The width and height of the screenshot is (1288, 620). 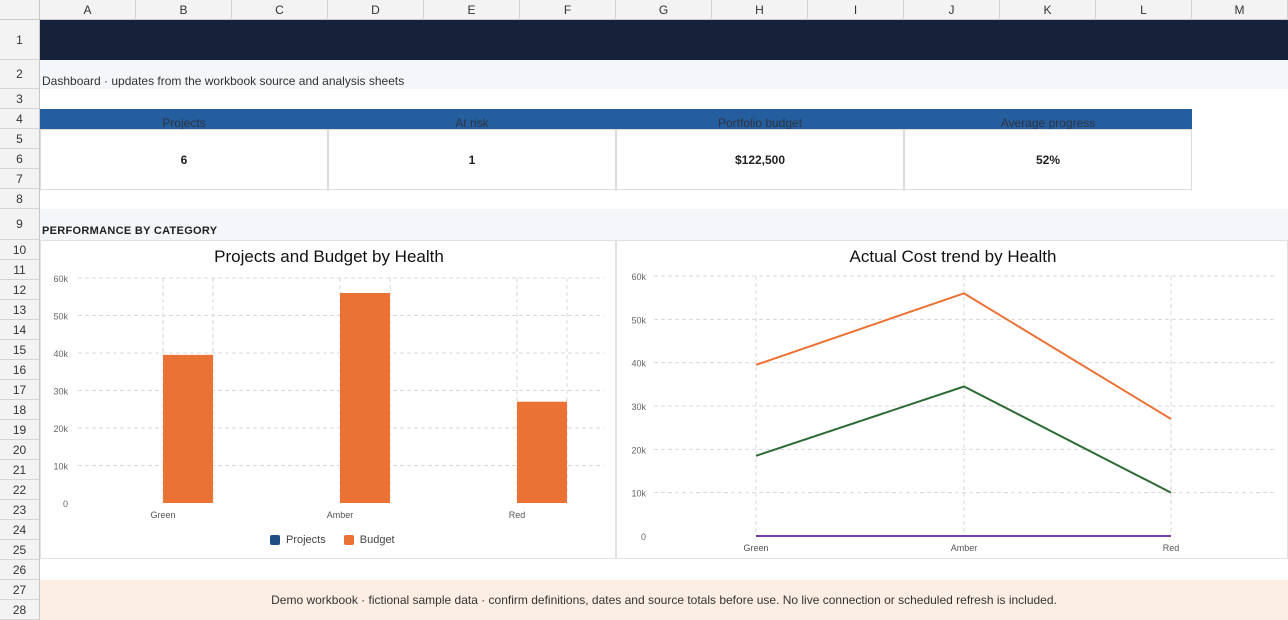 I want to click on bar-budget-green, so click(x=188, y=428).